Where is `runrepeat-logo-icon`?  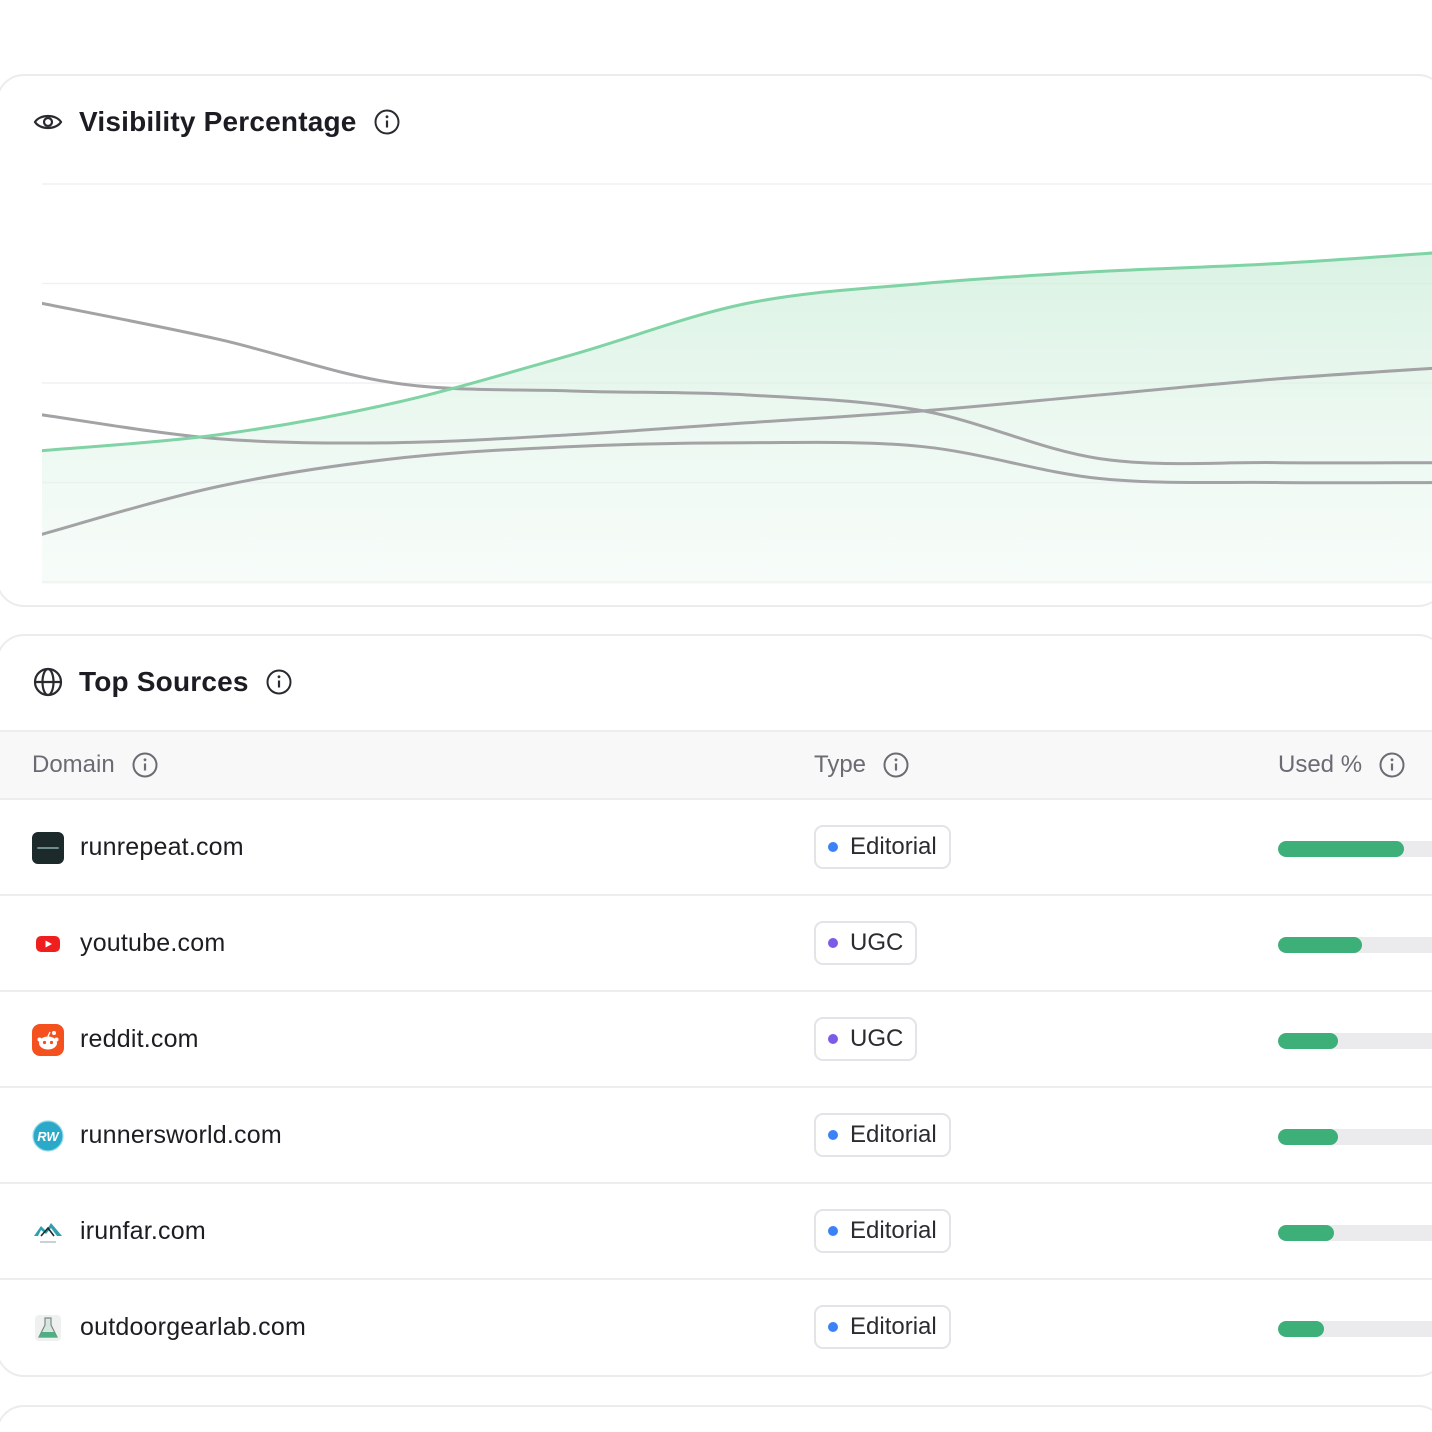
runrepeat-logo-icon is located at coordinates (48, 848).